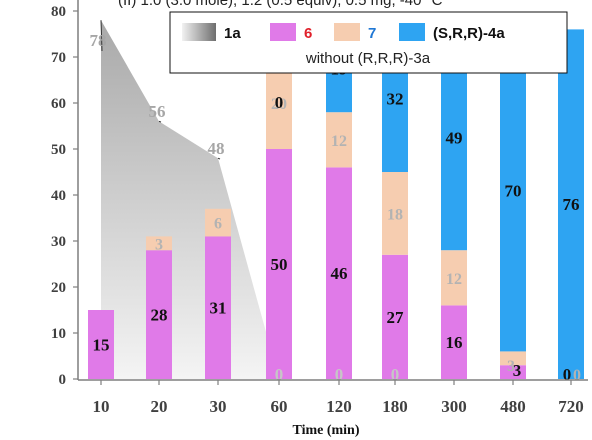 This screenshot has height=440, width=592. Describe the element at coordinates (454, 138) in the screenshot. I see `bar-value-label: 49` at that location.